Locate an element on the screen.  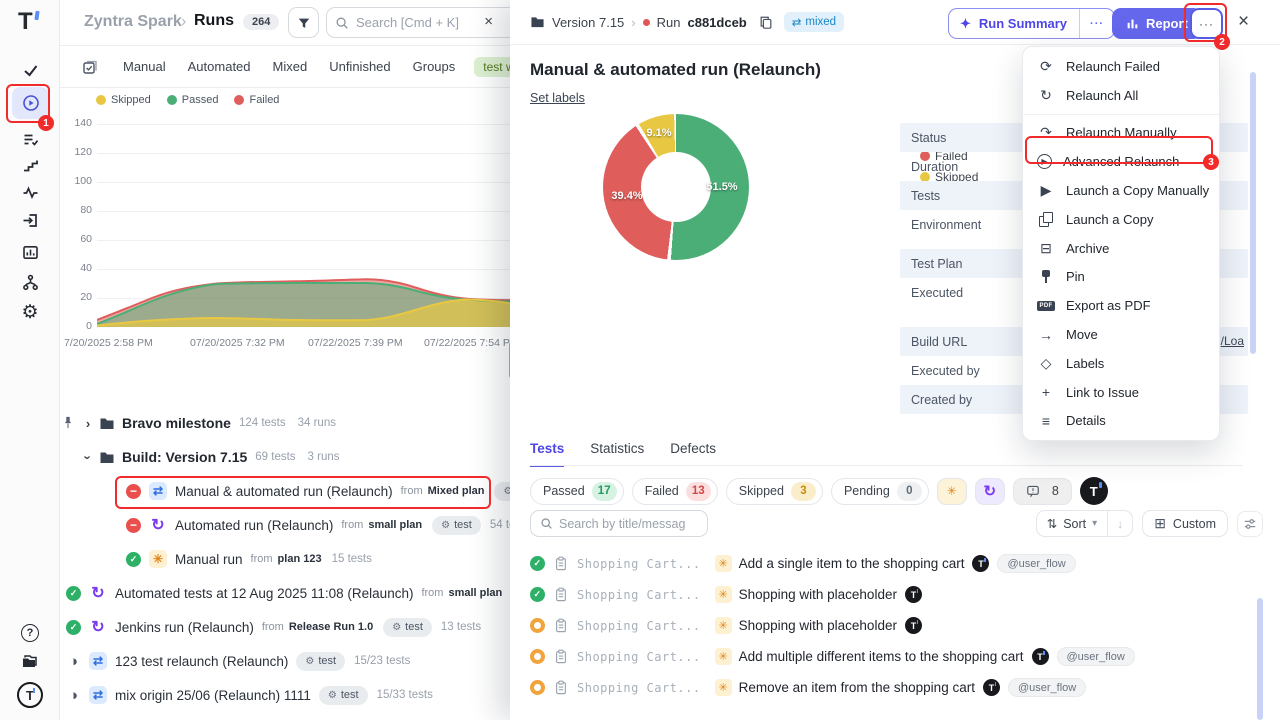
close-icon: × is located at coordinates (1244, 21).